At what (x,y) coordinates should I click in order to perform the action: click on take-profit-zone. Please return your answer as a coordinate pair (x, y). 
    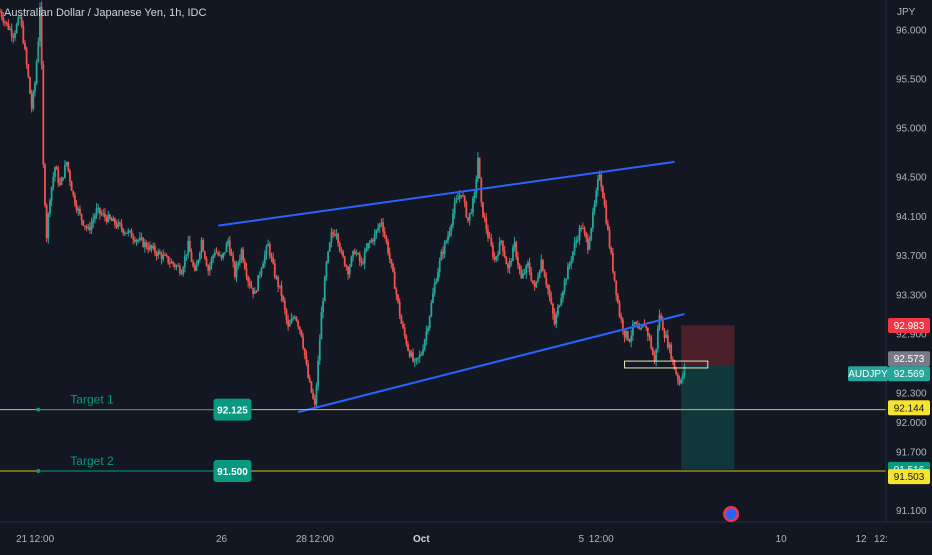
    Looking at the image, I should click on (708, 417).